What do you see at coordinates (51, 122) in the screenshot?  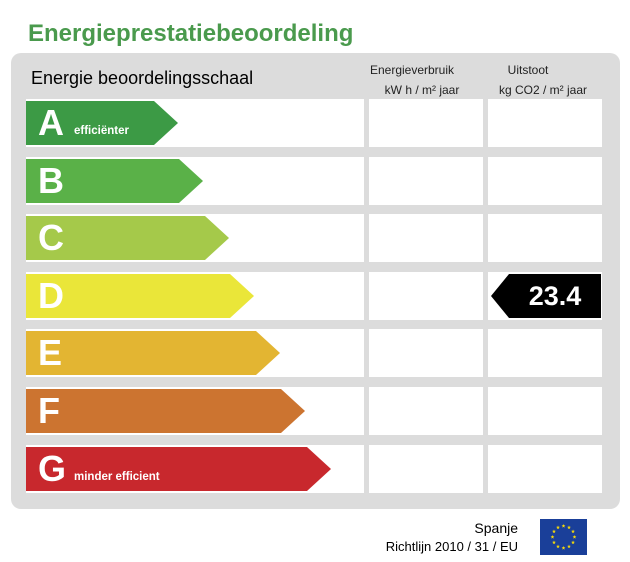 I see `rating-letter: A` at bounding box center [51, 122].